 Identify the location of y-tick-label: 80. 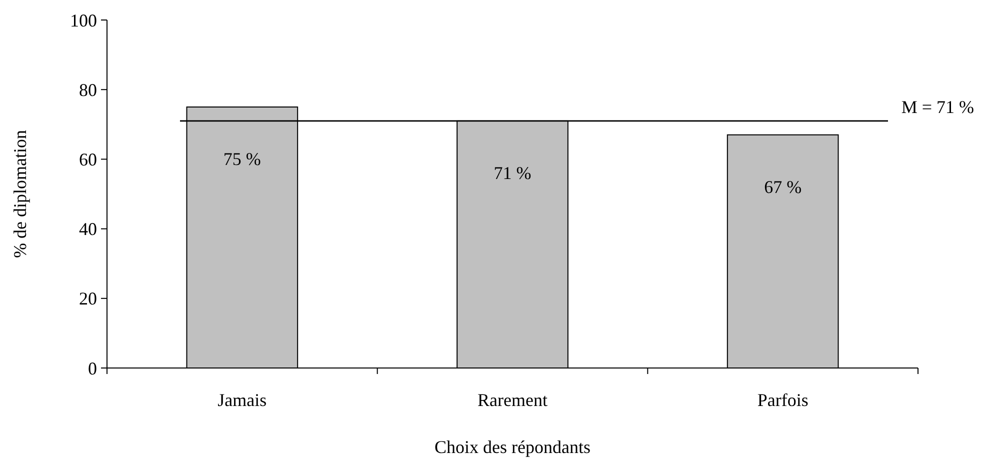
(88, 90).